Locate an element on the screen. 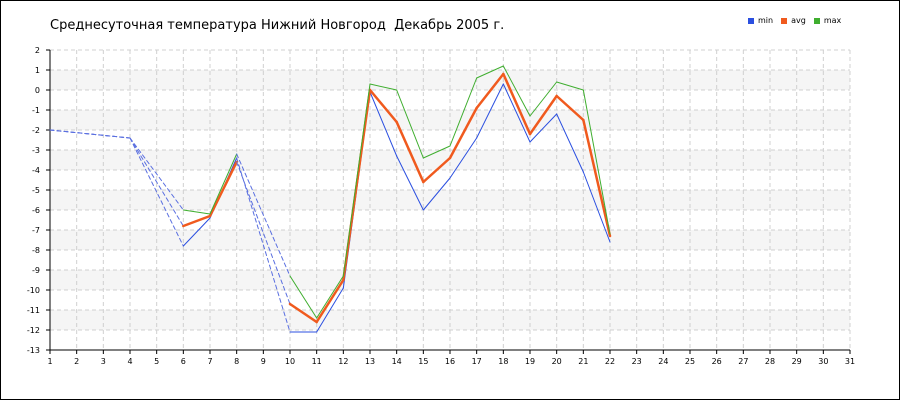 The image size is (900, 400). x-tick-label: 1 is located at coordinates (49, 361).